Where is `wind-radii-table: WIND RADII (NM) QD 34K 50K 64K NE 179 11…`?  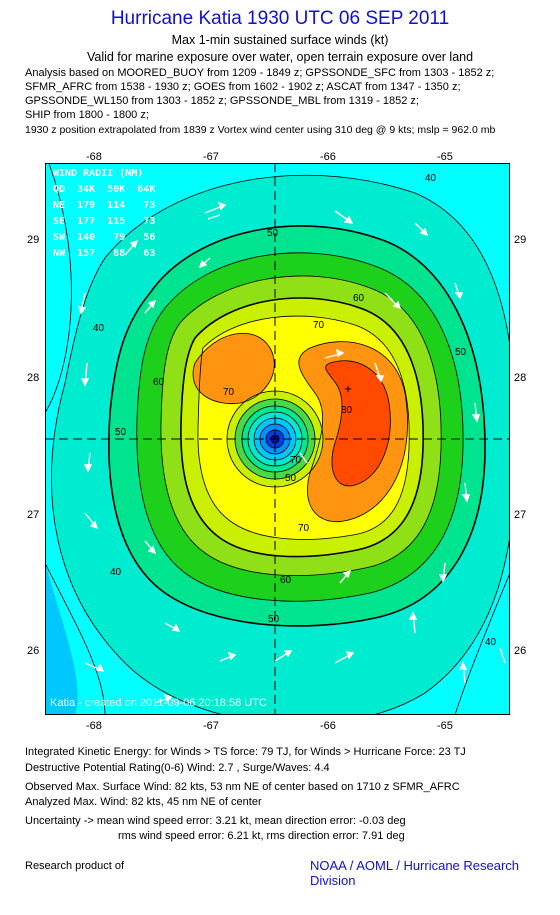 wind-radii-table: WIND RADII (NM) QD 34K 50K 64K NE 179 11… is located at coordinates (104, 214).